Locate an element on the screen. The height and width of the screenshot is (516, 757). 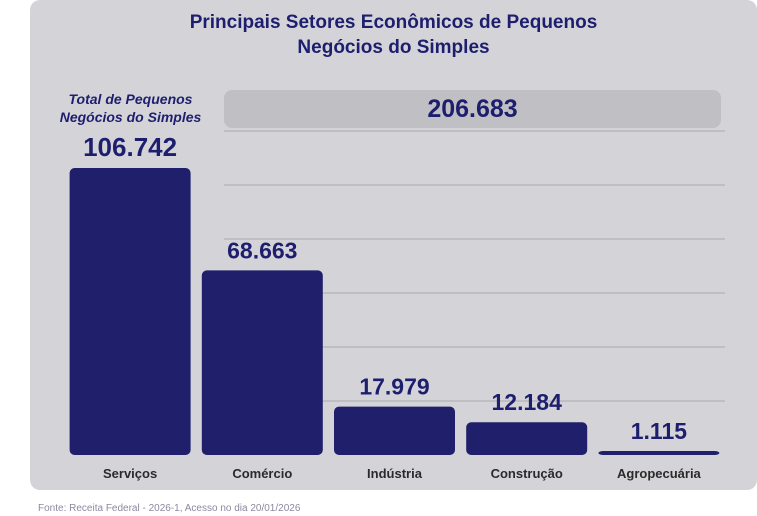
data-label-3: 17.979 is located at coordinates (394, 387).